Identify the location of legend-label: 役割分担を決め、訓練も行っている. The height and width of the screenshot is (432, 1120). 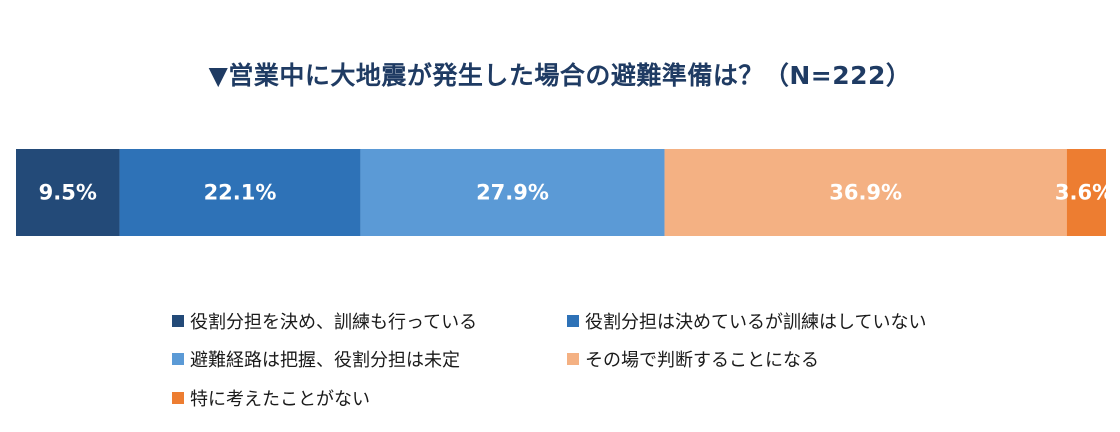
(334, 322).